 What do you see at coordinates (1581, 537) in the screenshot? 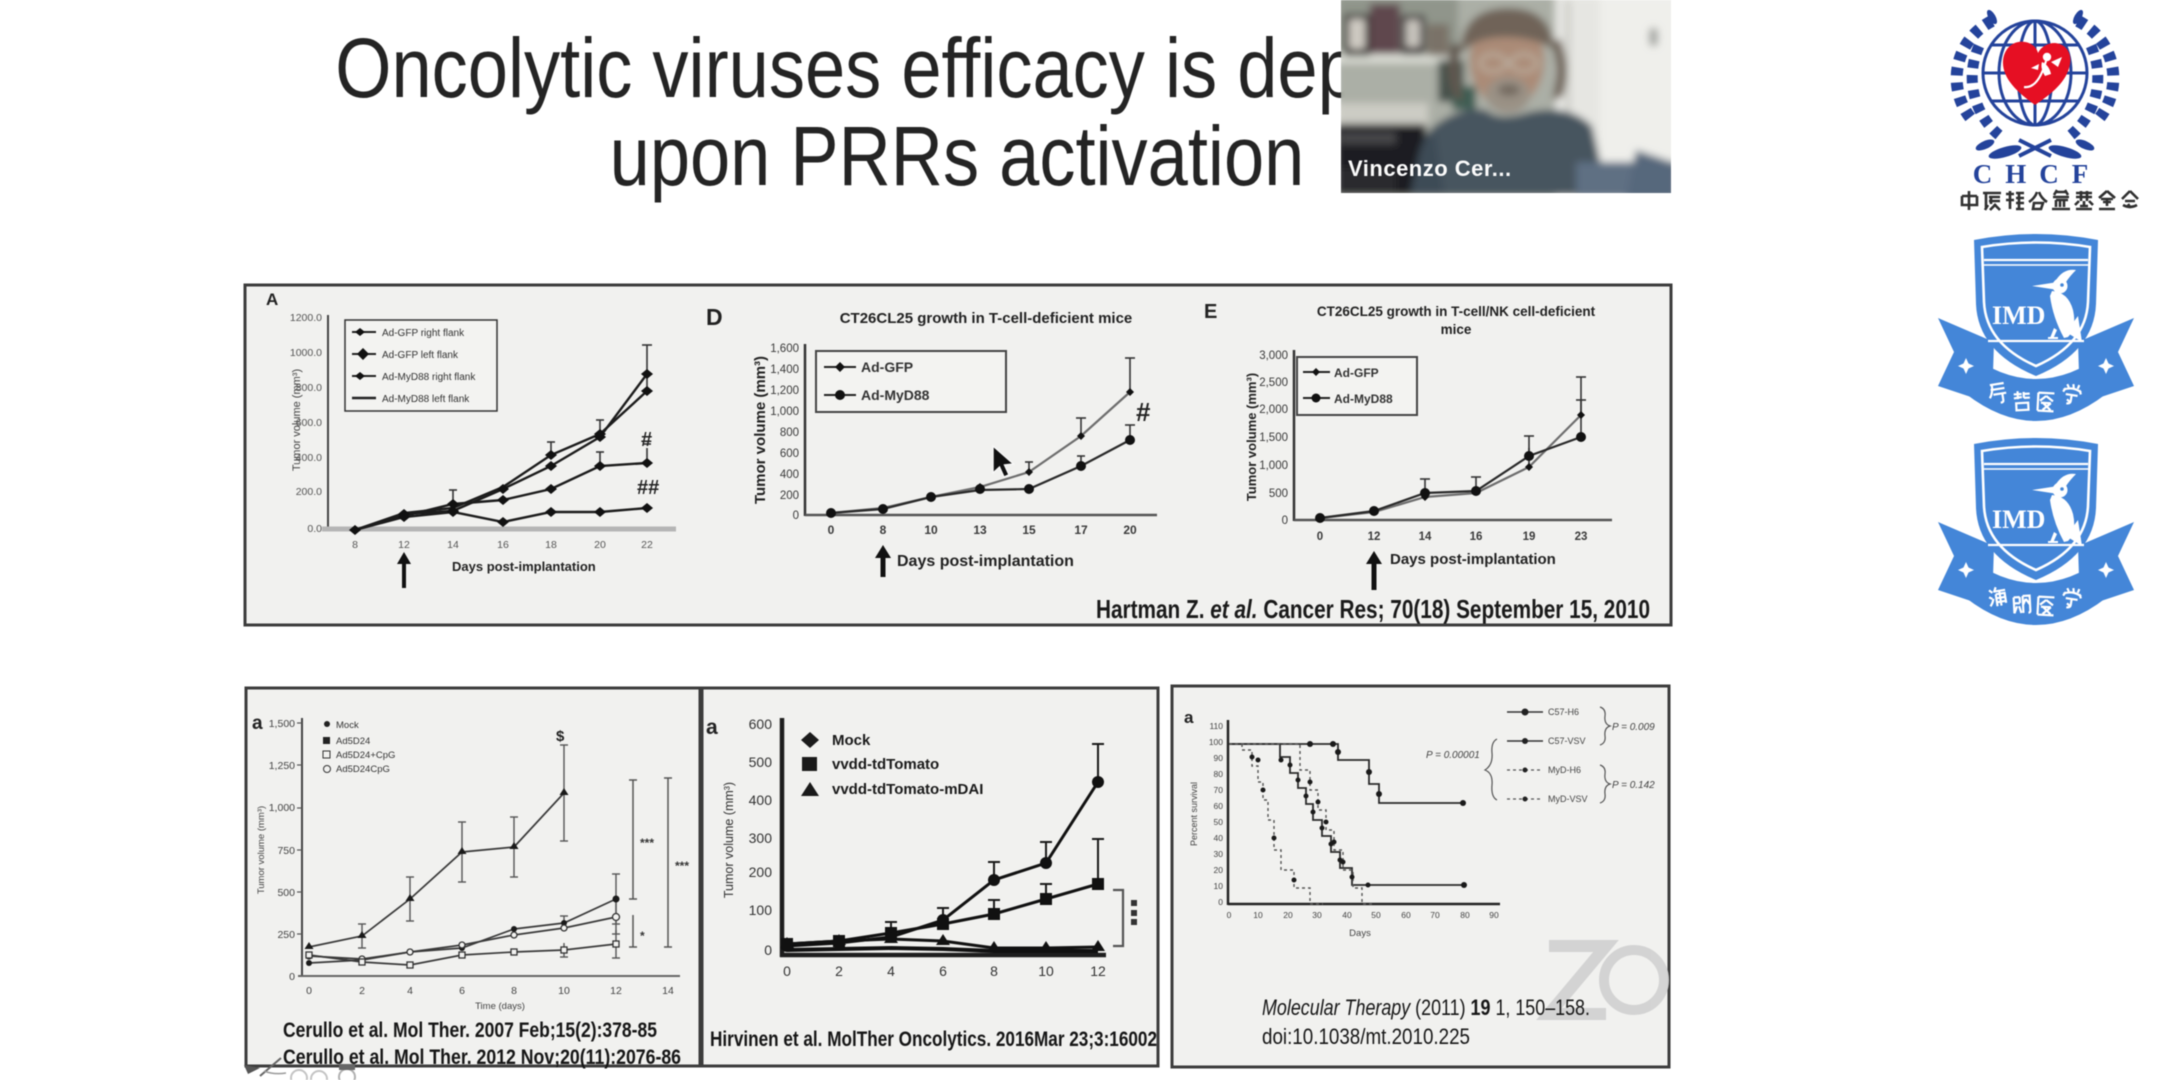
I see `svg-text: 23` at bounding box center [1581, 537].